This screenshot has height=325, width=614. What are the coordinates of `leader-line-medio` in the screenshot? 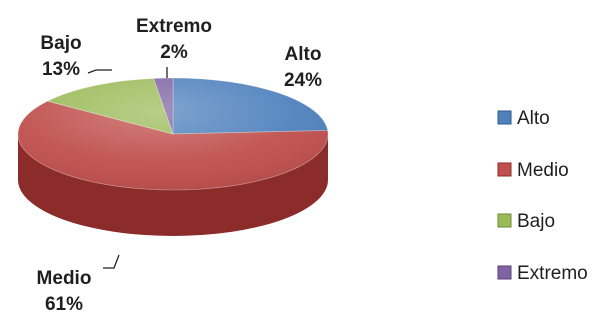 It's located at (111, 261).